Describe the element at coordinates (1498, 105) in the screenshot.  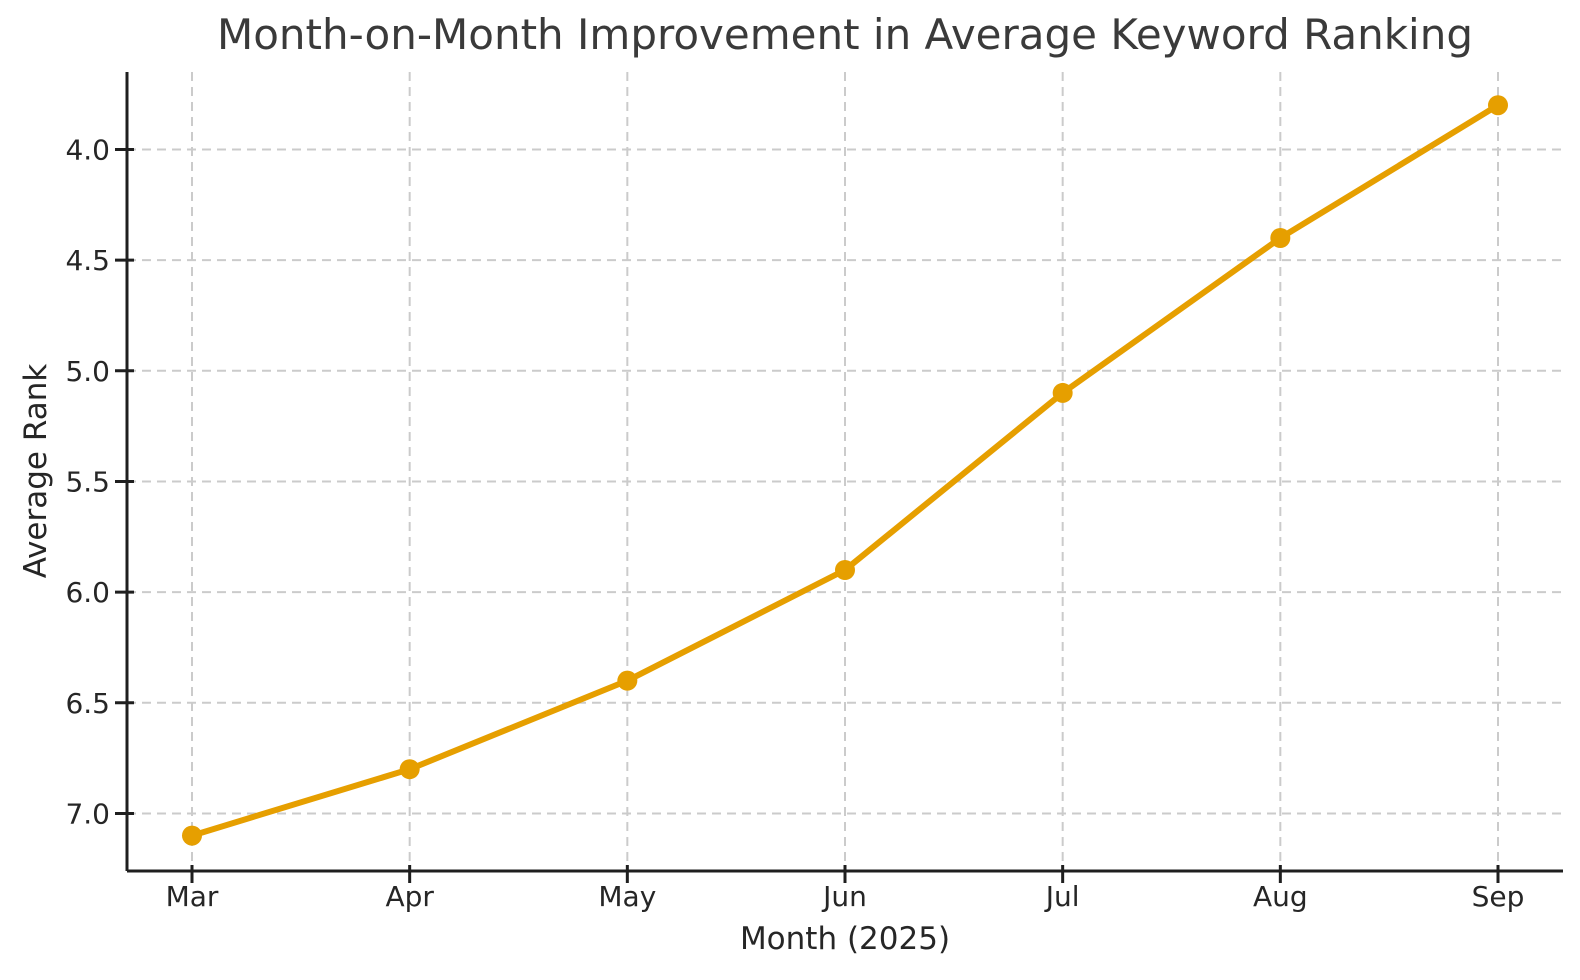
I see `data-point-sep` at that location.